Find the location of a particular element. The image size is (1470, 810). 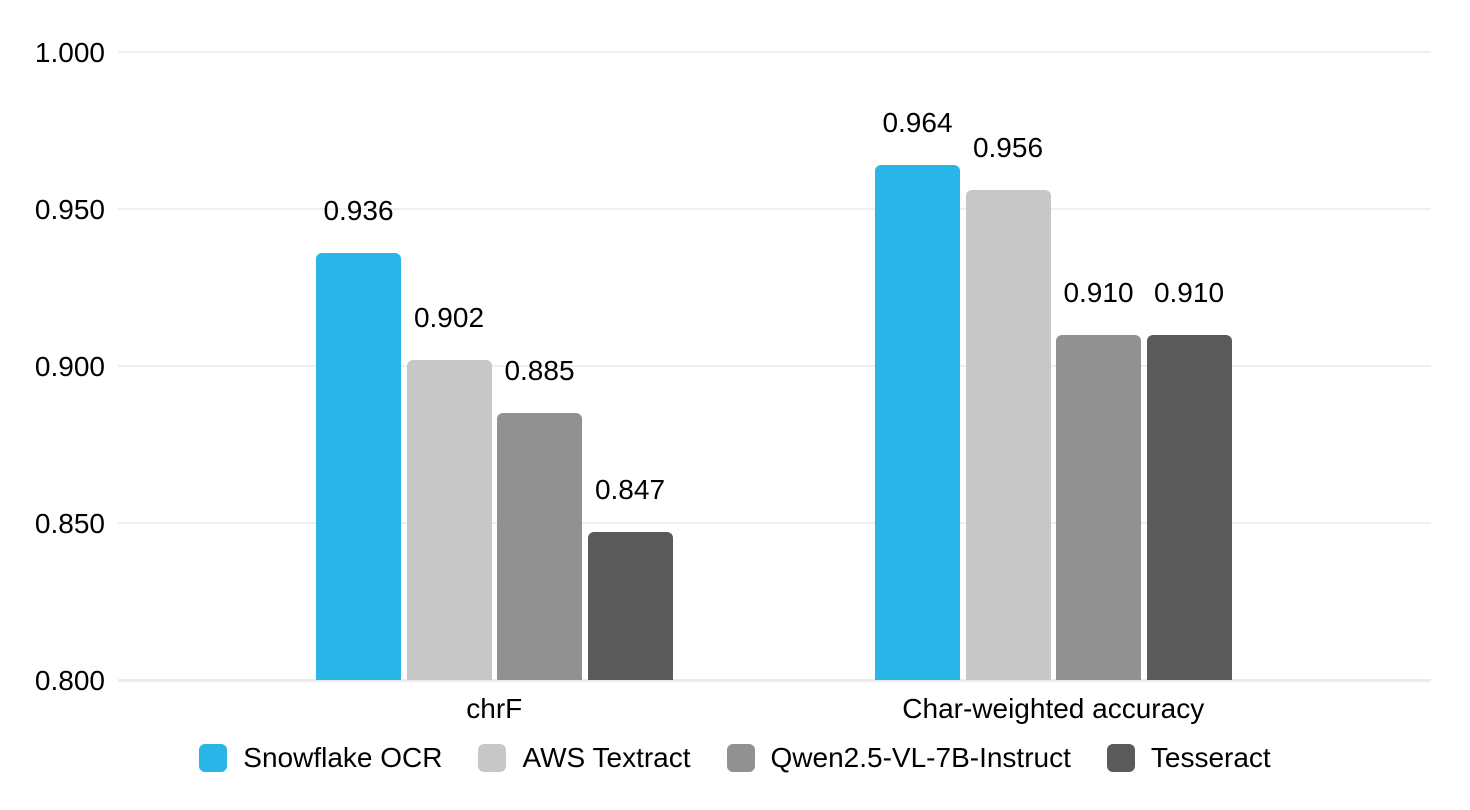

legend-label: Snowflake OCR is located at coordinates (343, 757).